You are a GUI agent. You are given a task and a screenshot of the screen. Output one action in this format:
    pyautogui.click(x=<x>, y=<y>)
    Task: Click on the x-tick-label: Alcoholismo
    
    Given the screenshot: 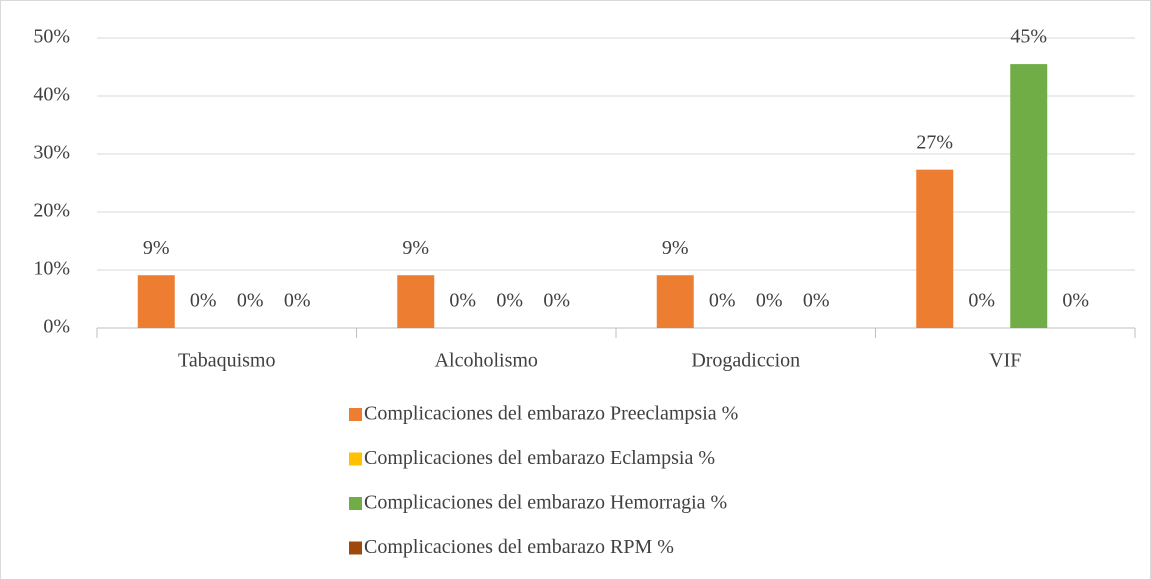 What is the action you would take?
    pyautogui.click(x=486, y=361)
    